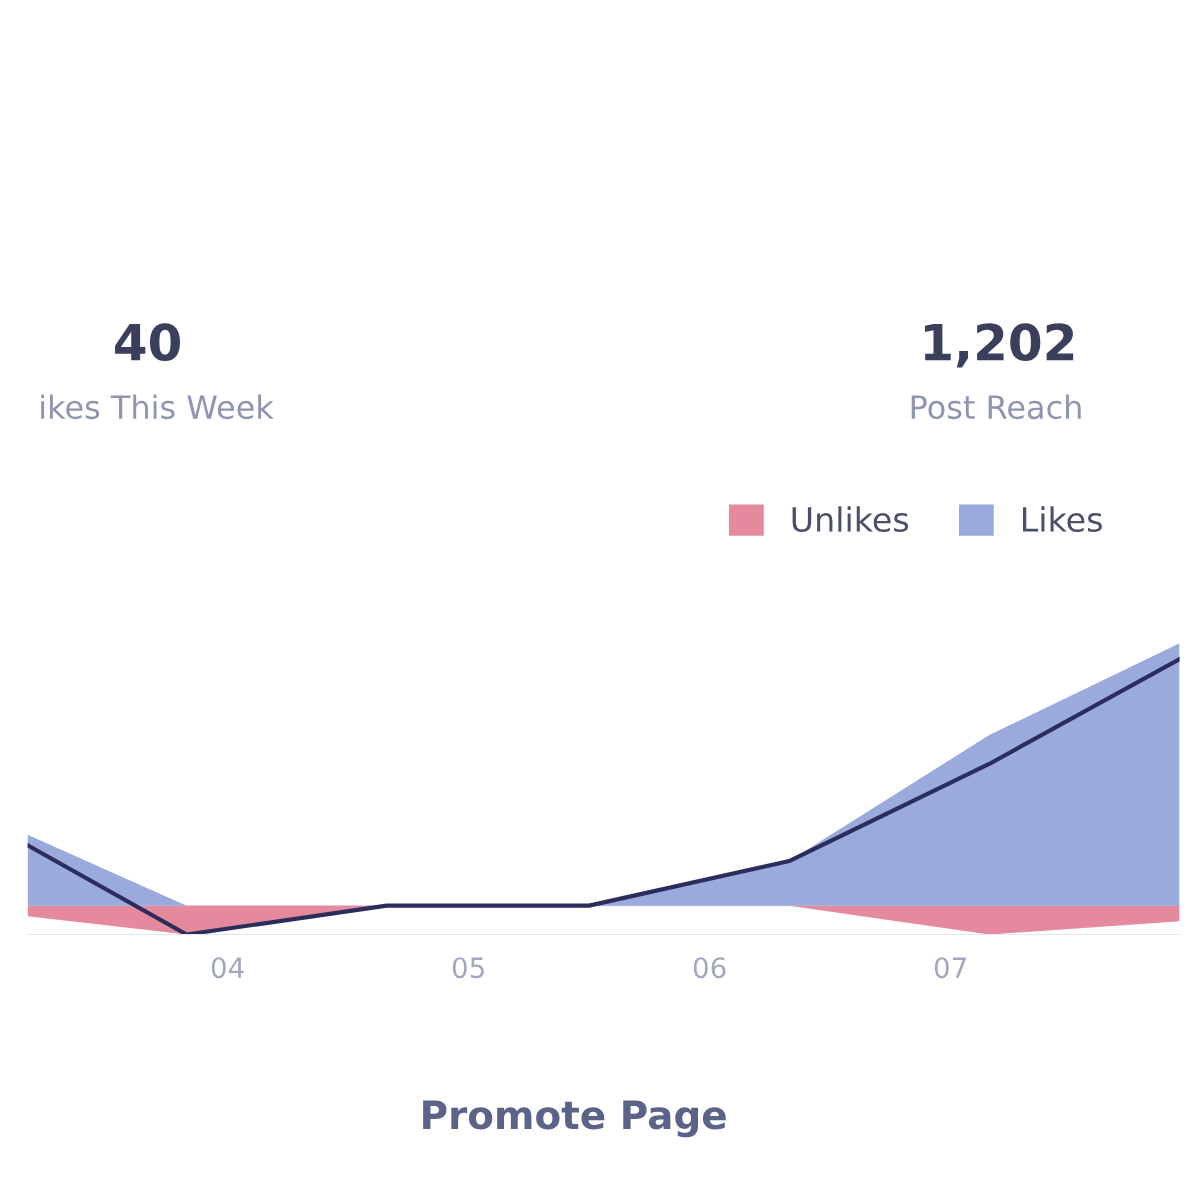  What do you see at coordinates (157, 407) in the screenshot?
I see `text: ikes This Week` at bounding box center [157, 407].